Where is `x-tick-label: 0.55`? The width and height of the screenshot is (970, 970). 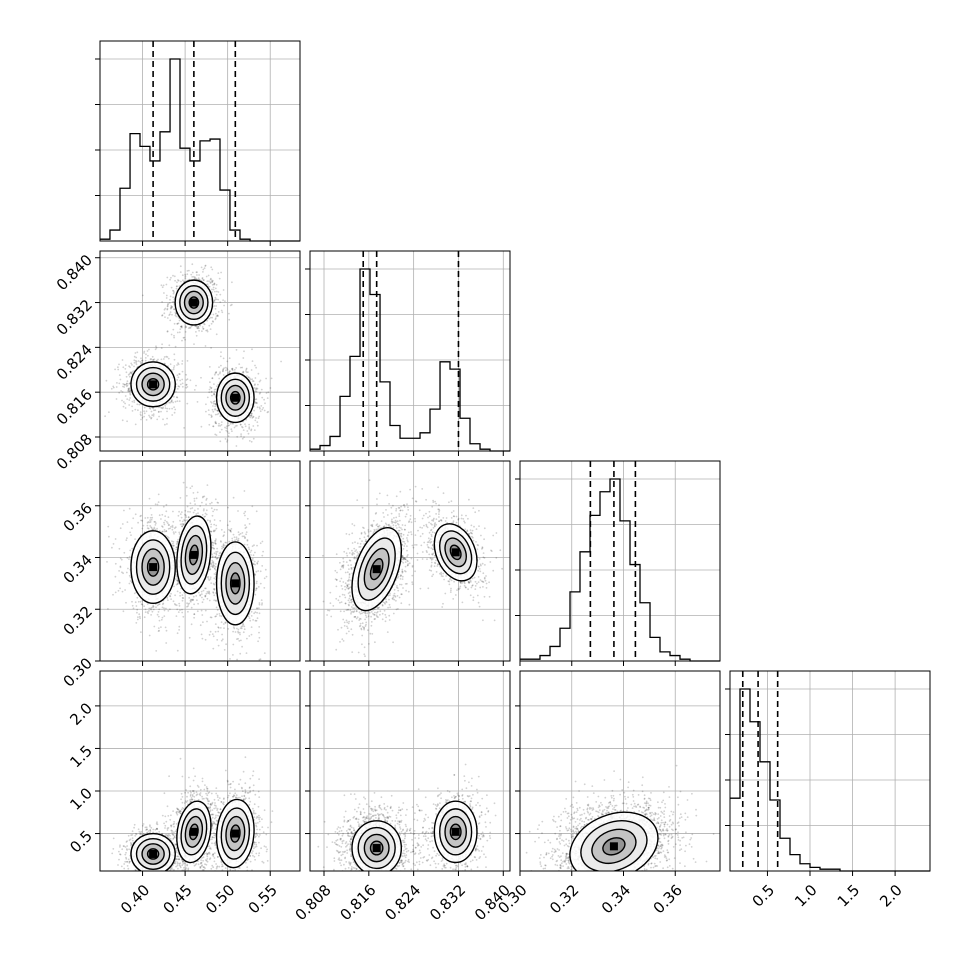 x-tick-label: 0.55 is located at coordinates (263, 899).